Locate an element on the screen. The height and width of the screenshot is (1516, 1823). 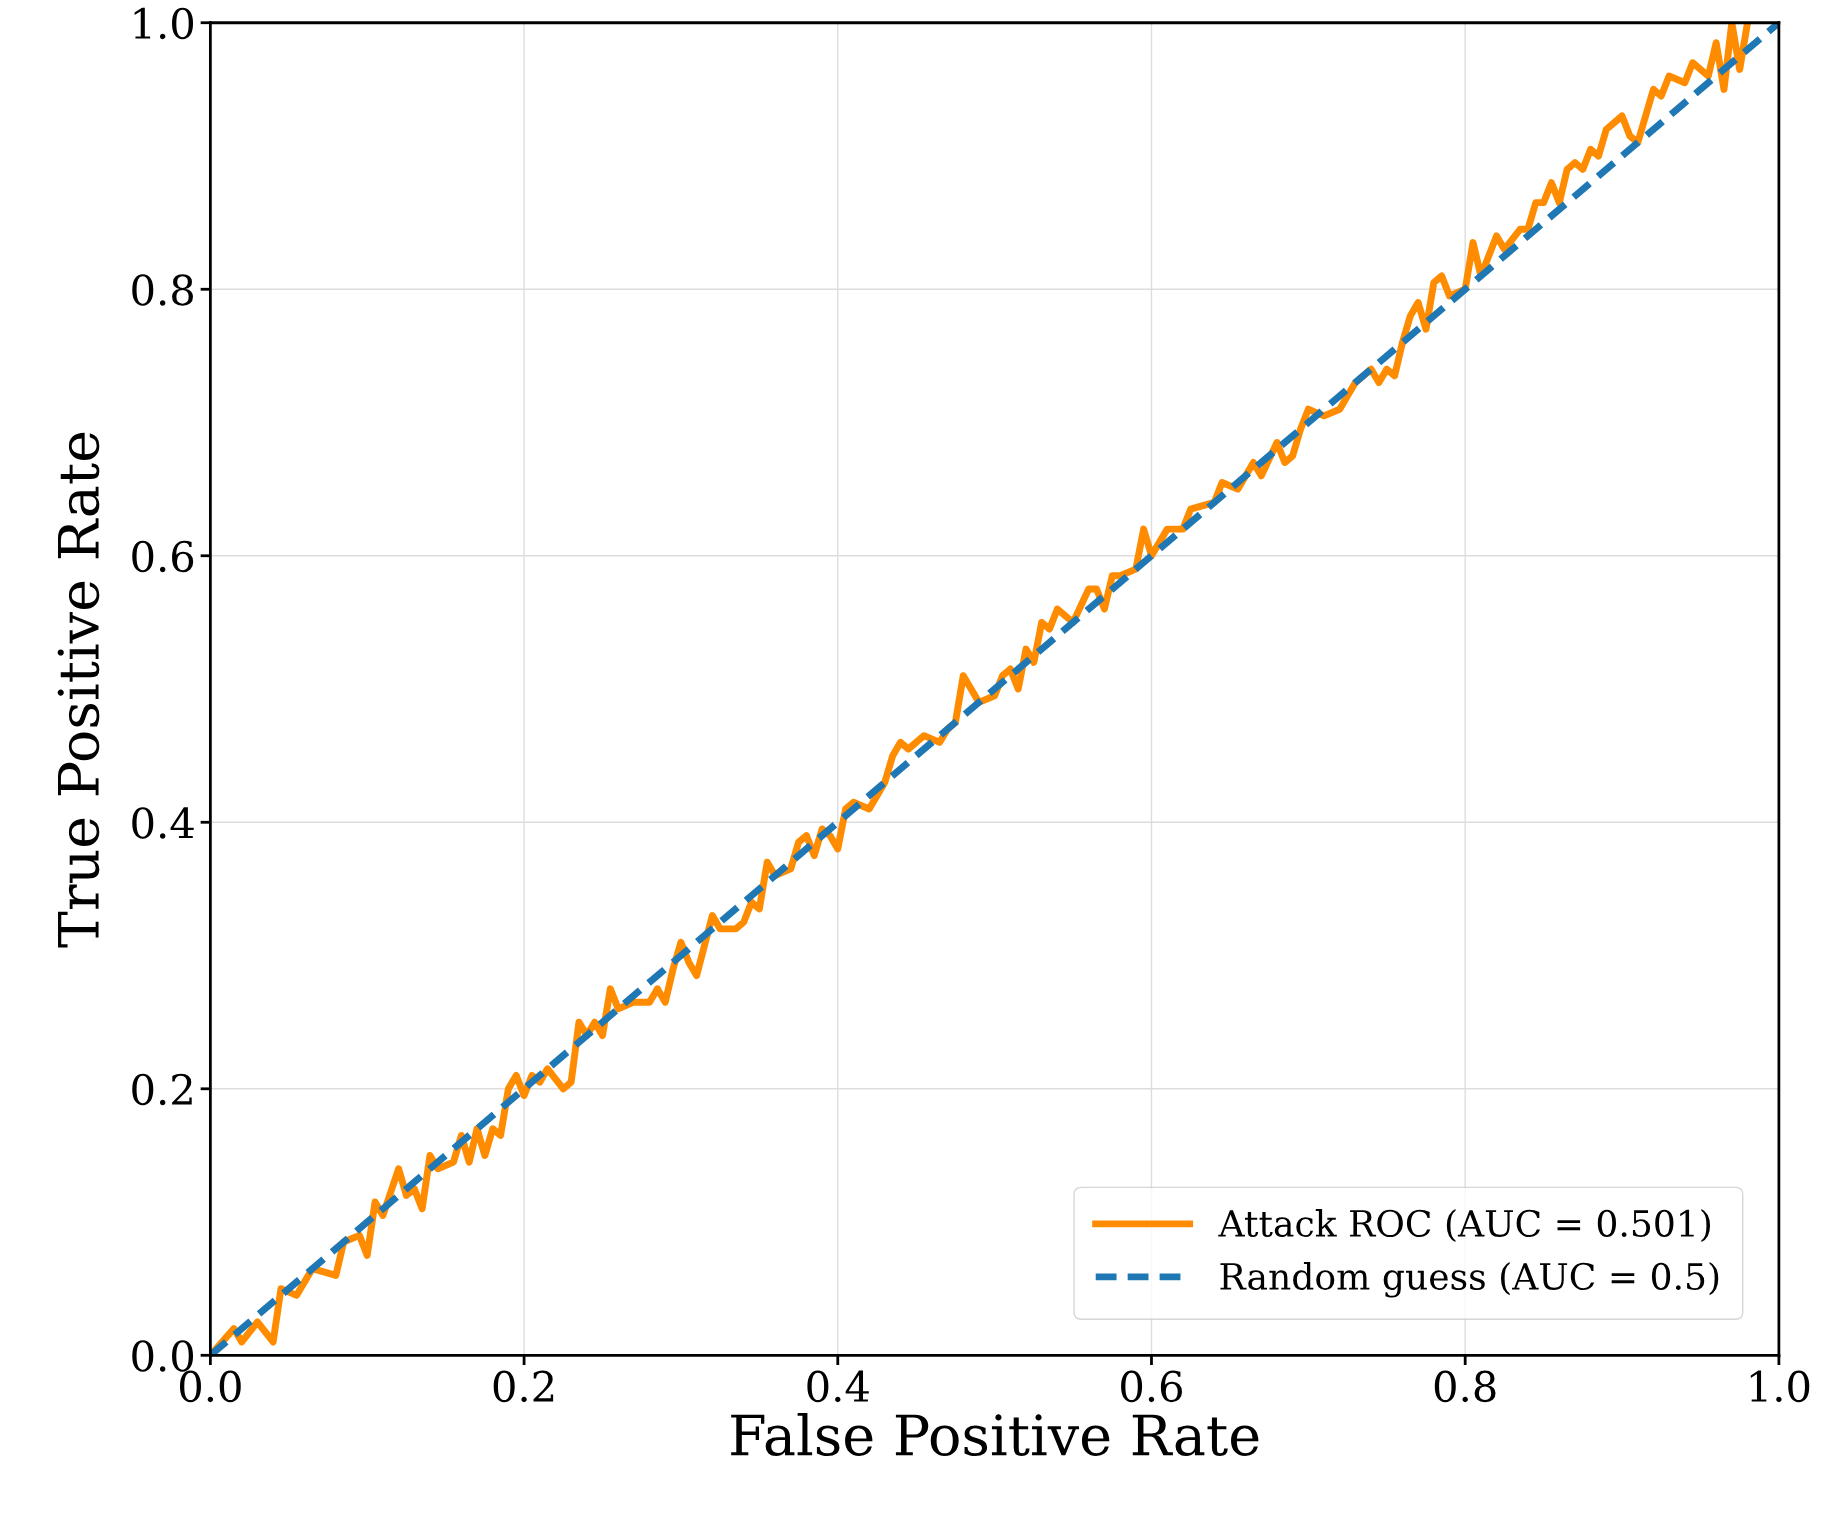
legend-label: Attack ROC (AUC = 0.501) is located at coordinates (1464, 1226).